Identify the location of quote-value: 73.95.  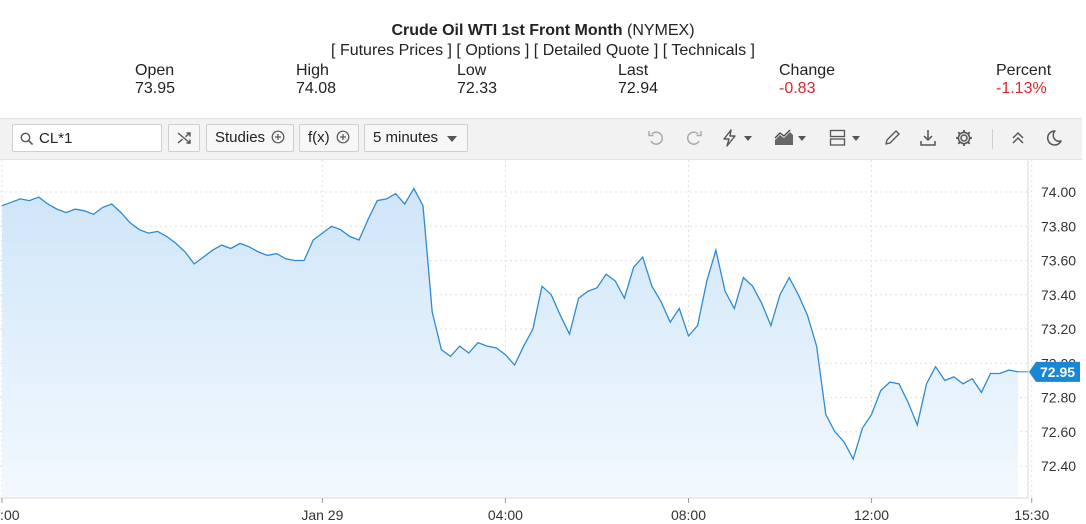
(155, 88).